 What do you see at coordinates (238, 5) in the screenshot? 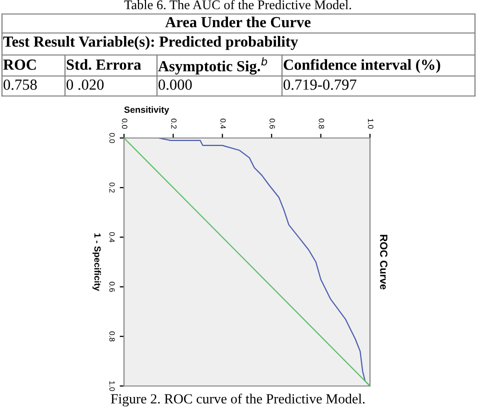
I see `caption: Table 6. The AUC of the Predictive Model.` at bounding box center [238, 5].